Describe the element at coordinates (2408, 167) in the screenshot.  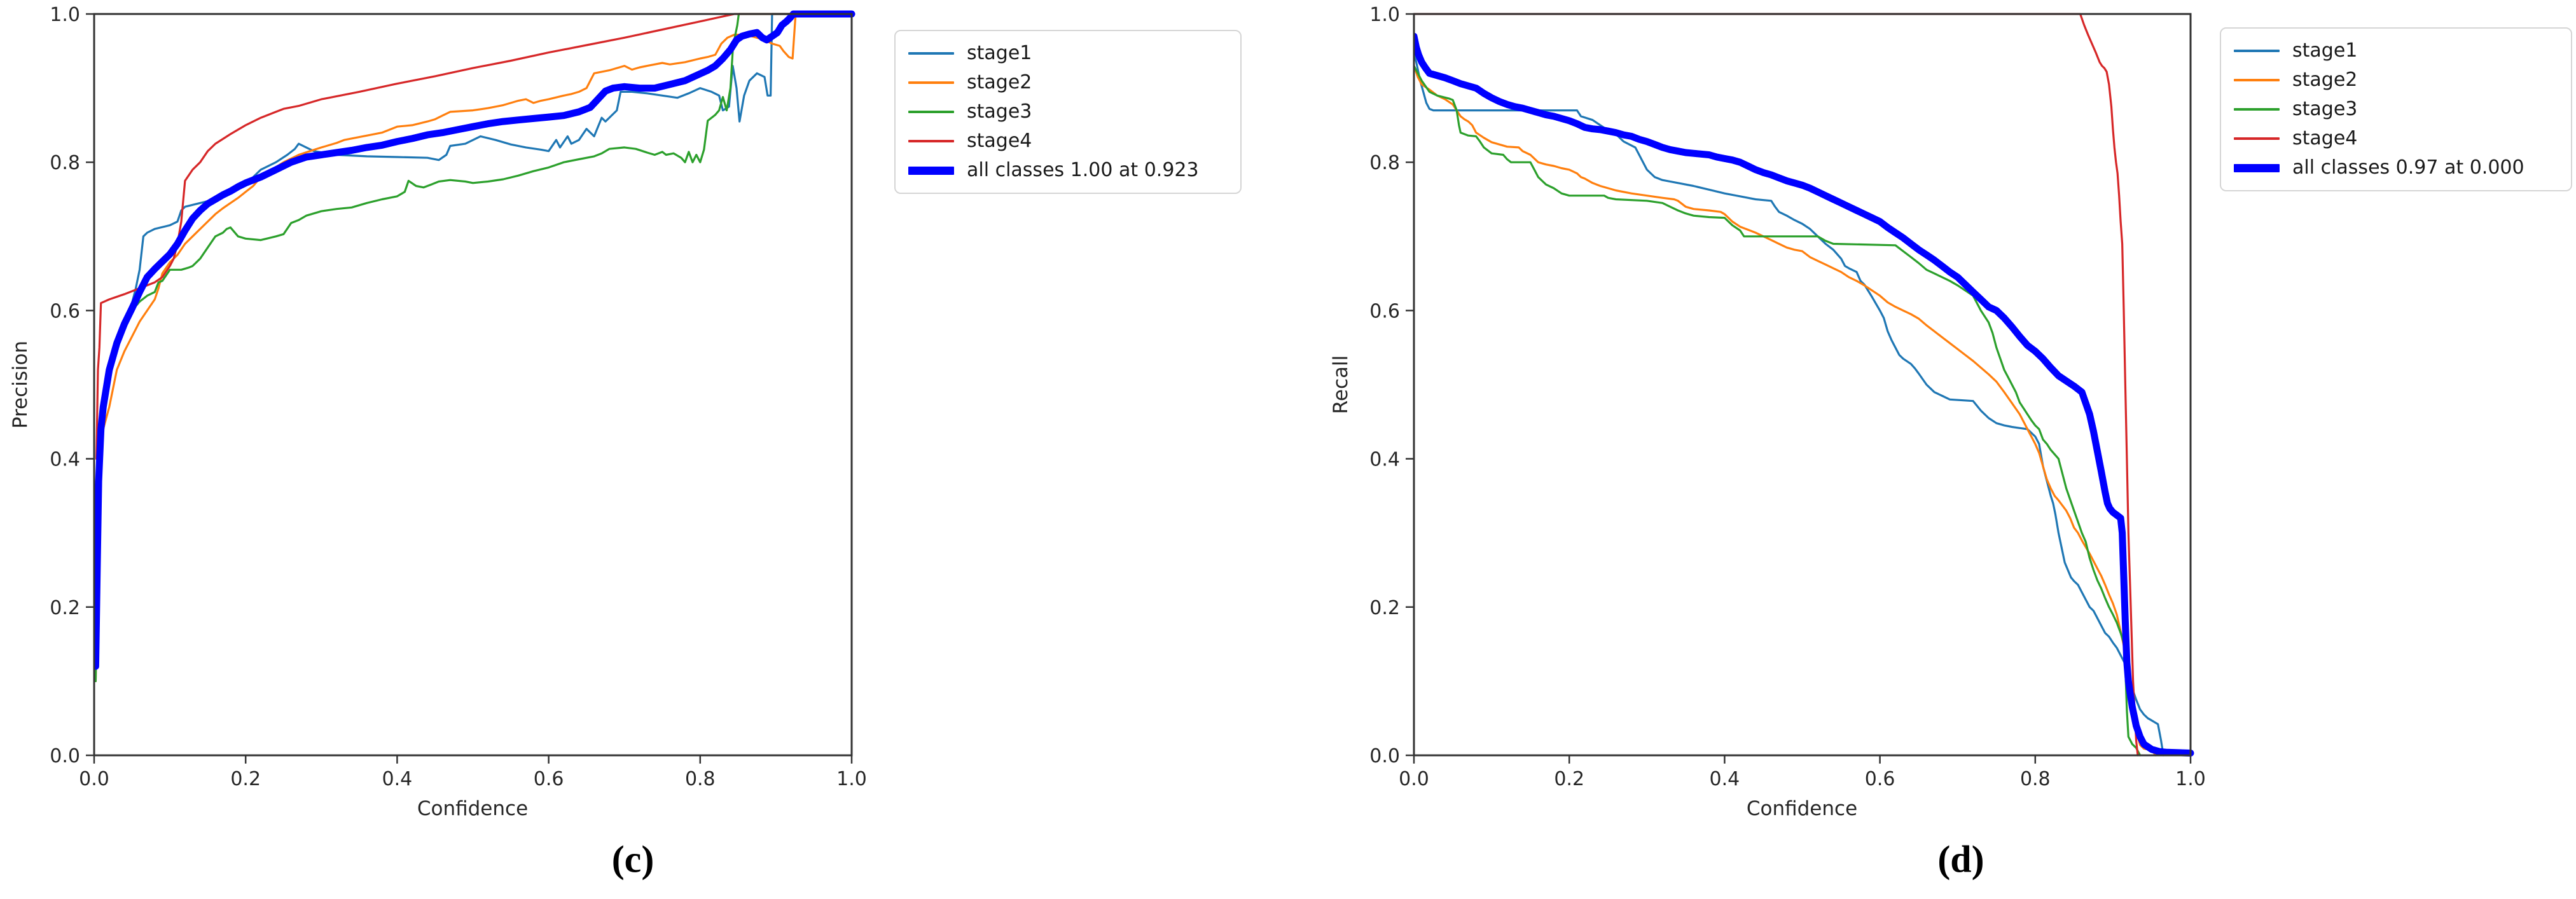
I see `legend-label: all classes 0.97 at 0.000` at that location.